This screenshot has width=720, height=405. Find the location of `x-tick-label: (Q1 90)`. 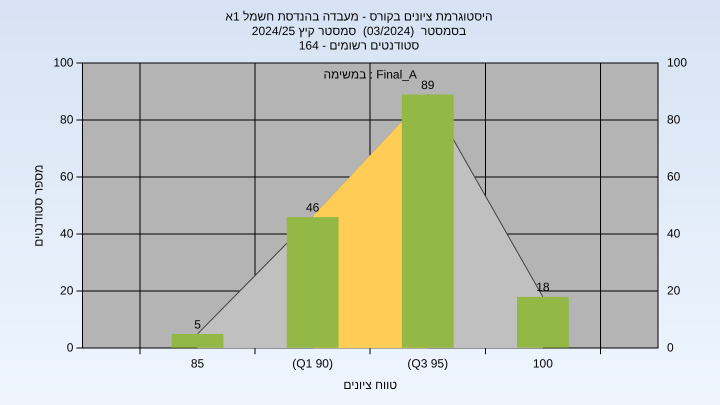

x-tick-label: (Q1 90) is located at coordinates (312, 363).